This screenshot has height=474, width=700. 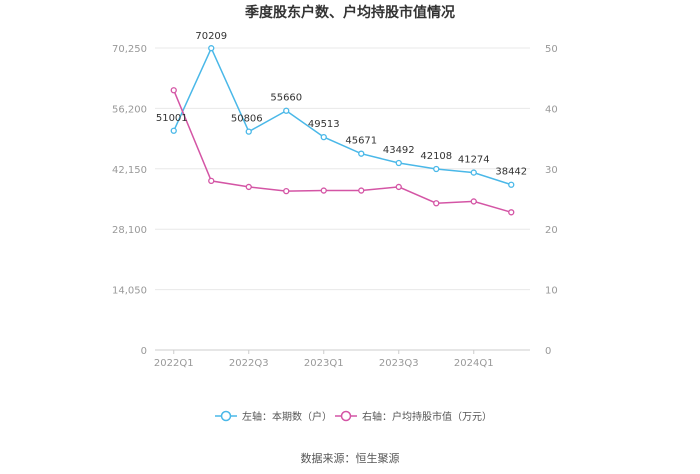 What do you see at coordinates (551, 170) in the screenshot?
I see `right-tick-label: 30` at bounding box center [551, 170].